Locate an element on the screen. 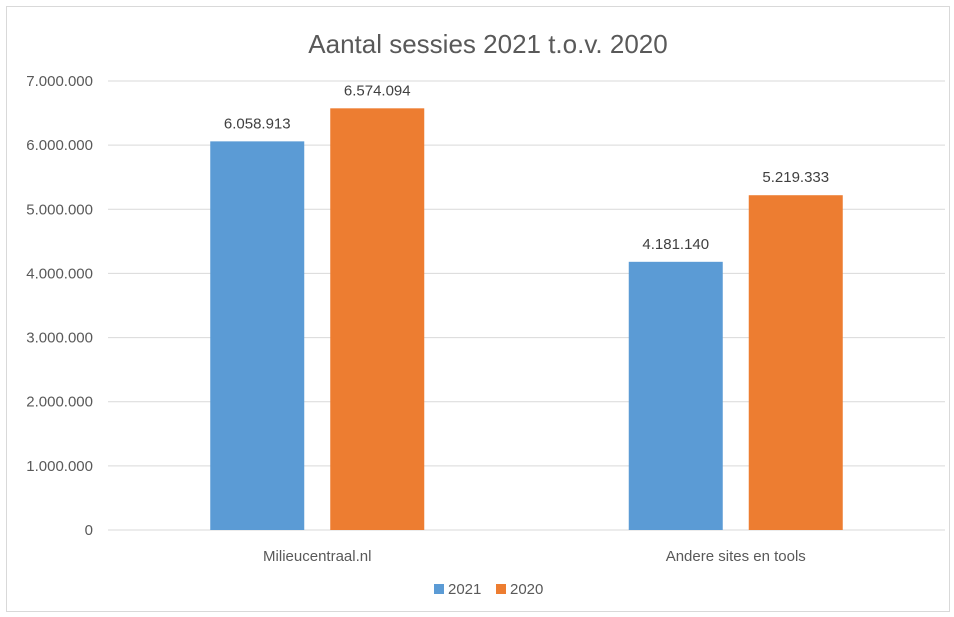  y-tick-label: 2.000.000 is located at coordinates (59, 402).